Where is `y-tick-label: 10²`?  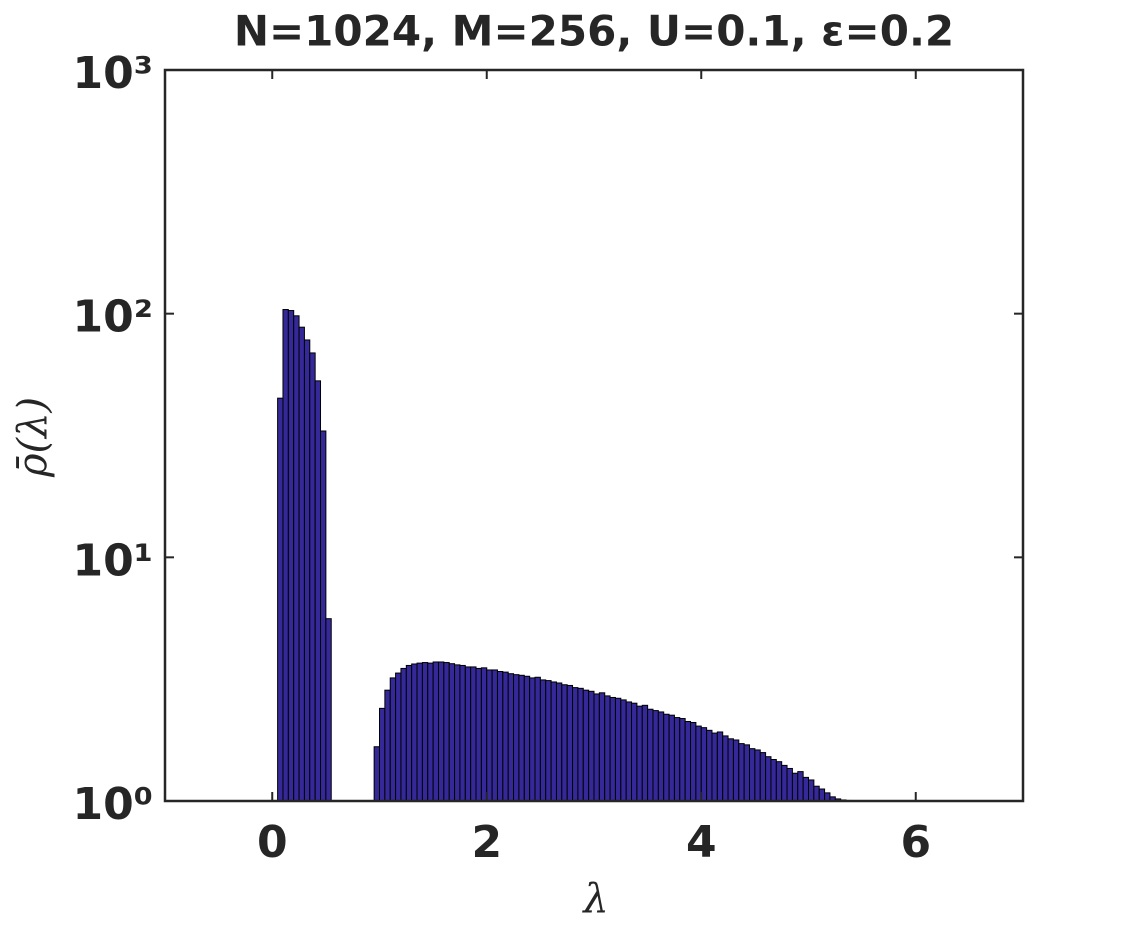
y-tick-label: 10² is located at coordinates (112, 317).